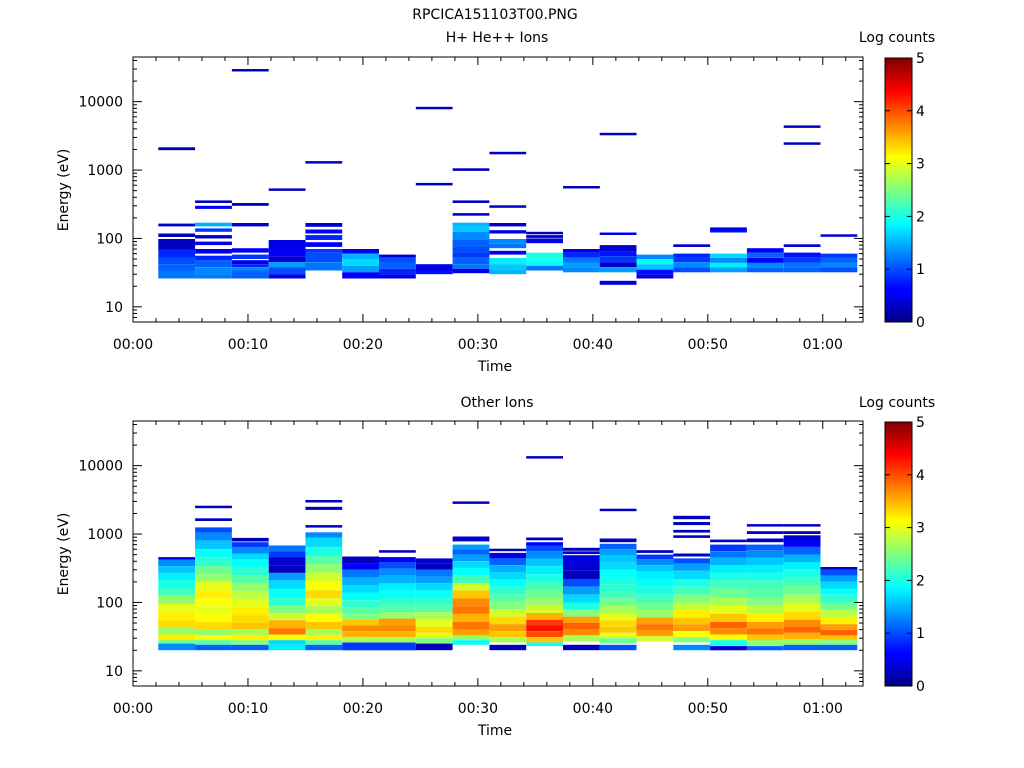 The image size is (1024, 768). I want to click on x-tick-label: 00:50, so click(708, 709).